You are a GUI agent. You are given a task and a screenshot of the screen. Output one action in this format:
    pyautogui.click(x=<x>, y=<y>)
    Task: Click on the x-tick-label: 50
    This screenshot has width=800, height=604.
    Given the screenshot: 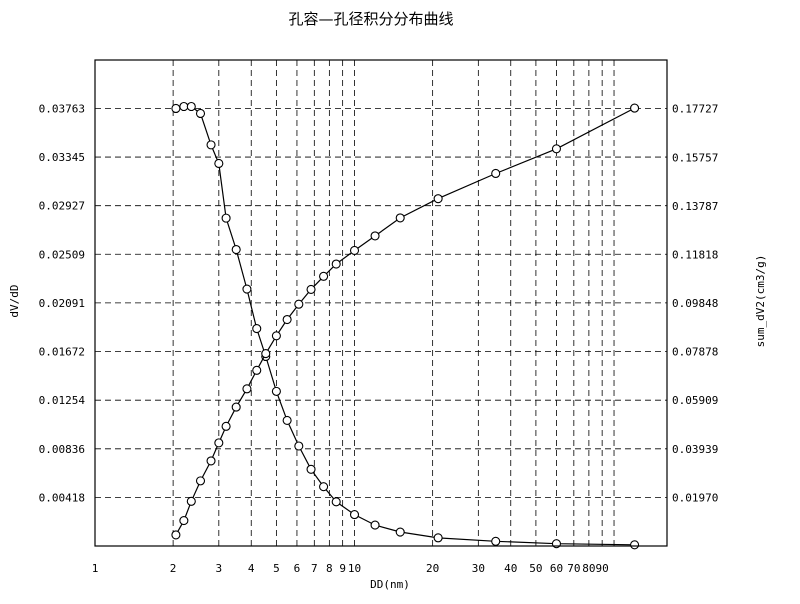 What is the action you would take?
    pyautogui.click(x=535, y=568)
    